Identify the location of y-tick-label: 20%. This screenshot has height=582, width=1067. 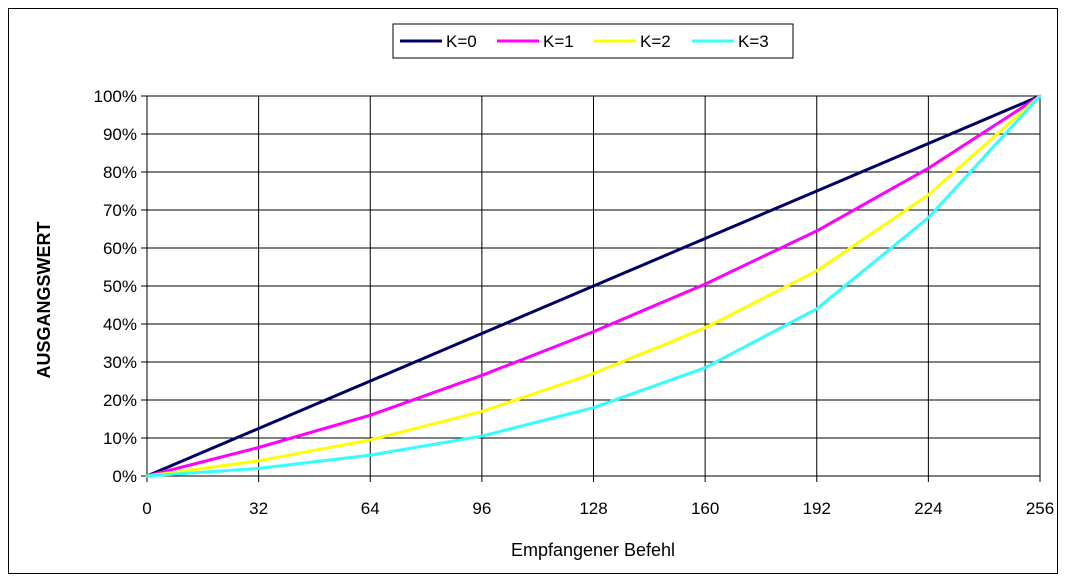
(120, 400).